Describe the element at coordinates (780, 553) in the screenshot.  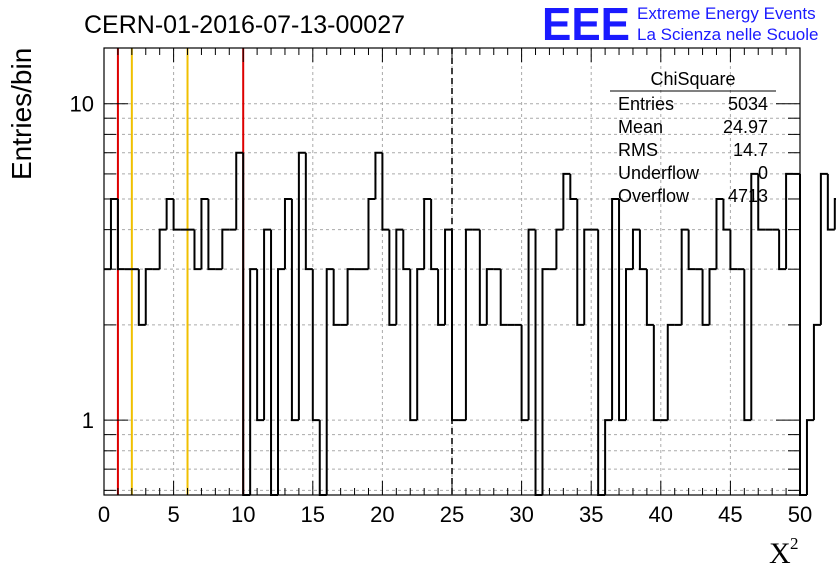
I see `x-axis-label: X` at that location.